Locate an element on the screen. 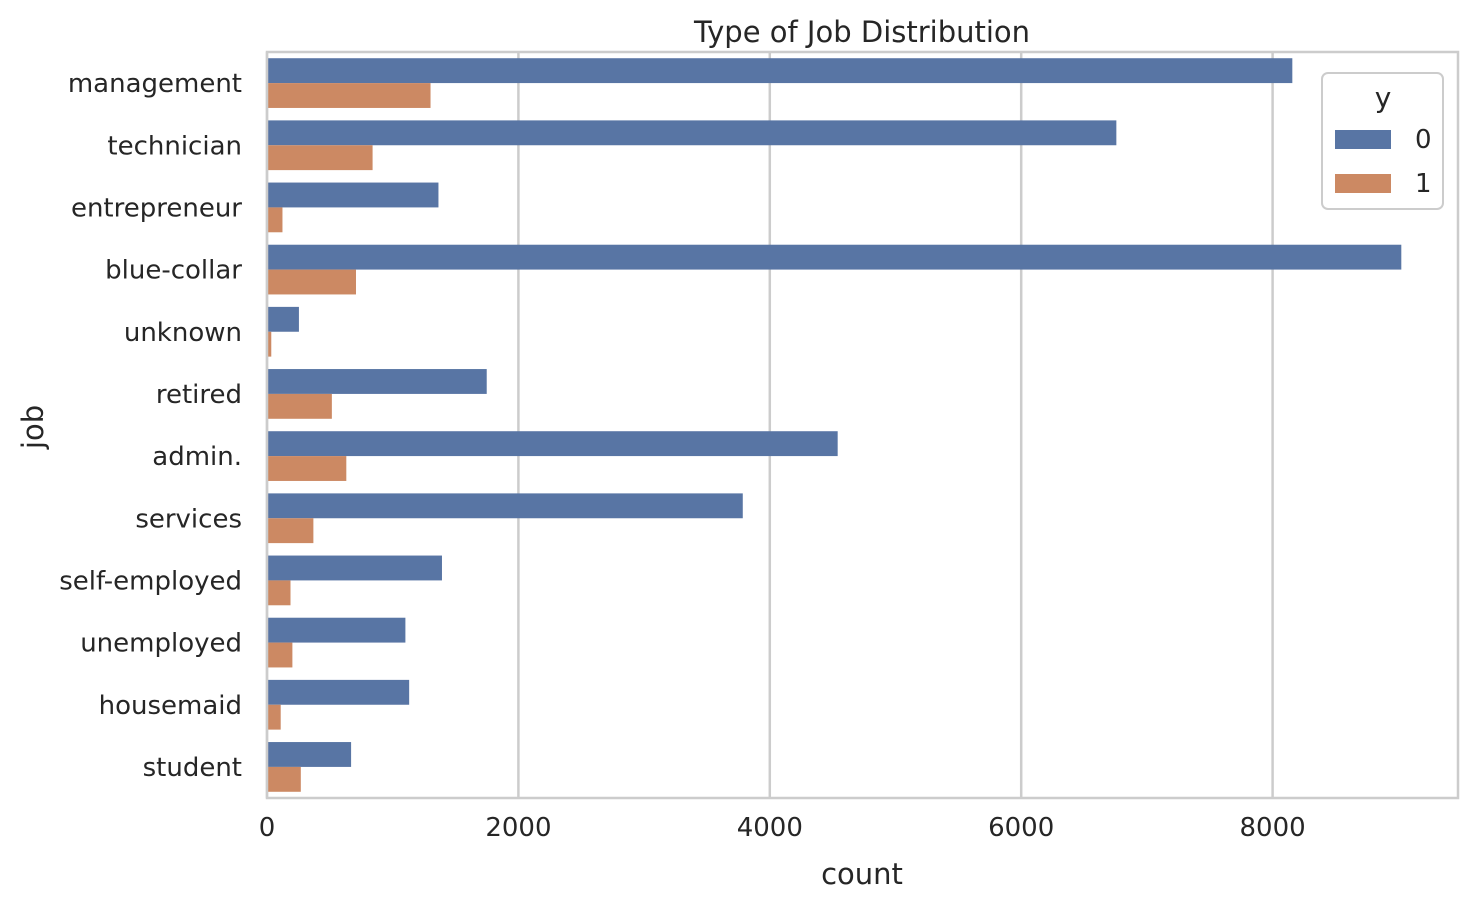 This screenshot has height=909, width=1476. bar-unemployed-y1 is located at coordinates (280, 655).